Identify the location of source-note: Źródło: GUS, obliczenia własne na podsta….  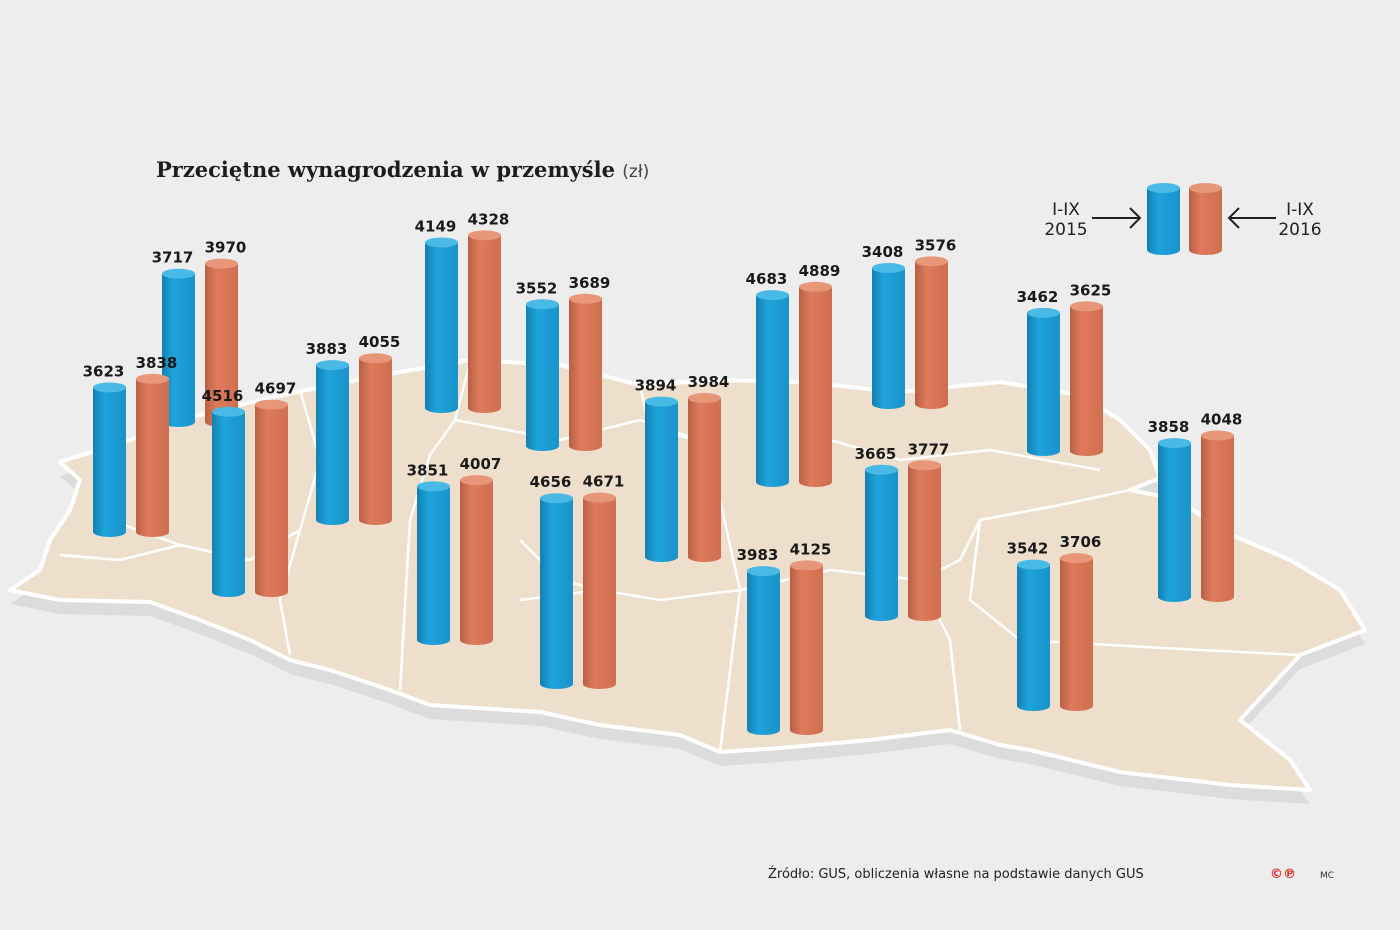
(956, 874).